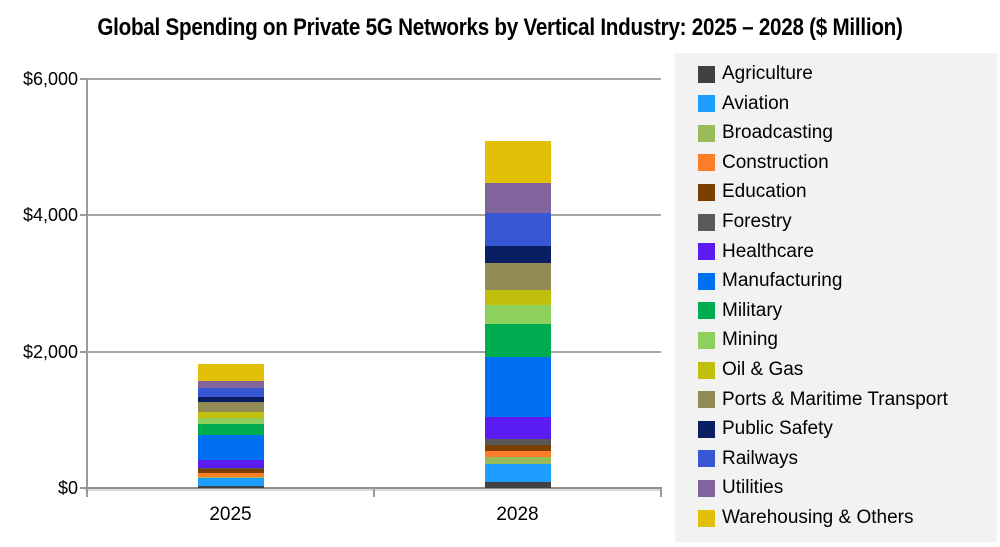 This screenshot has height=547, width=1000. I want to click on legend-label-healthcare: Healthcare, so click(768, 251).